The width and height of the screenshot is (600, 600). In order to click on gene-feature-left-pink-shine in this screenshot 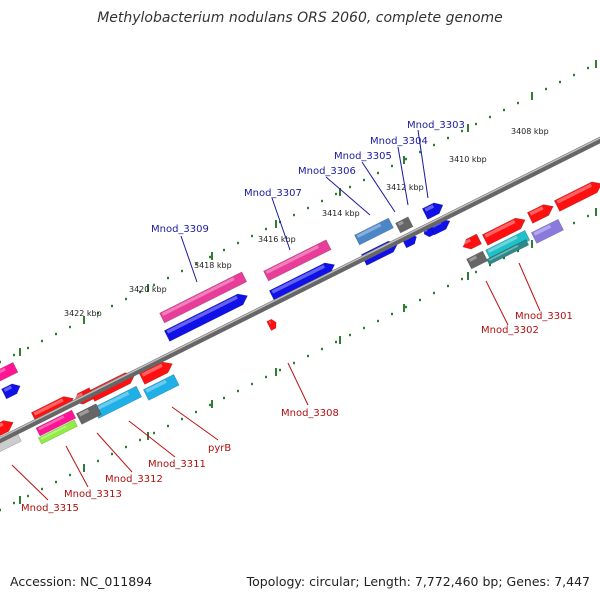, I will do `click(3, 371)`.